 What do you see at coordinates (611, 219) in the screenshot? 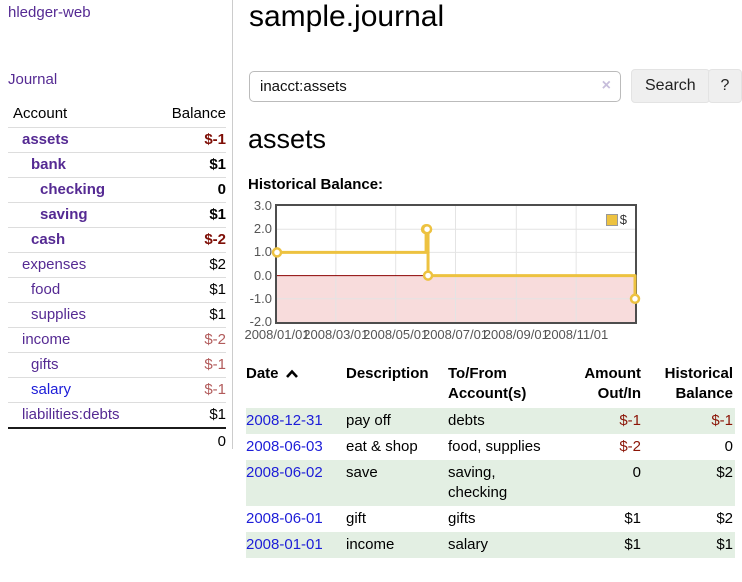
I see `legend-swatch-icon` at bounding box center [611, 219].